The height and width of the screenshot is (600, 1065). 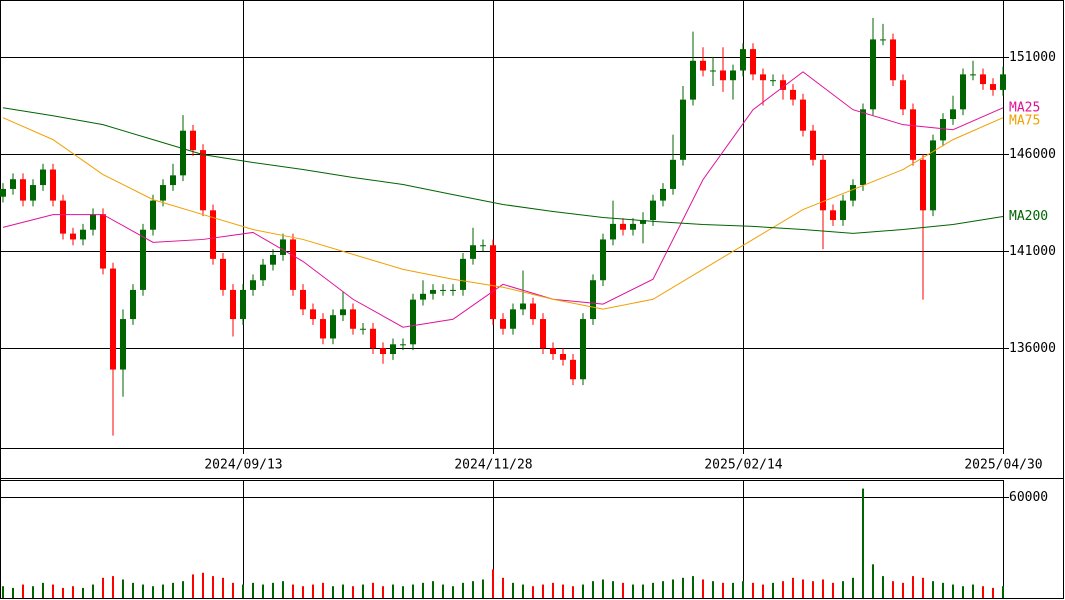 I want to click on legend-label: MA25, so click(x=1024, y=107).